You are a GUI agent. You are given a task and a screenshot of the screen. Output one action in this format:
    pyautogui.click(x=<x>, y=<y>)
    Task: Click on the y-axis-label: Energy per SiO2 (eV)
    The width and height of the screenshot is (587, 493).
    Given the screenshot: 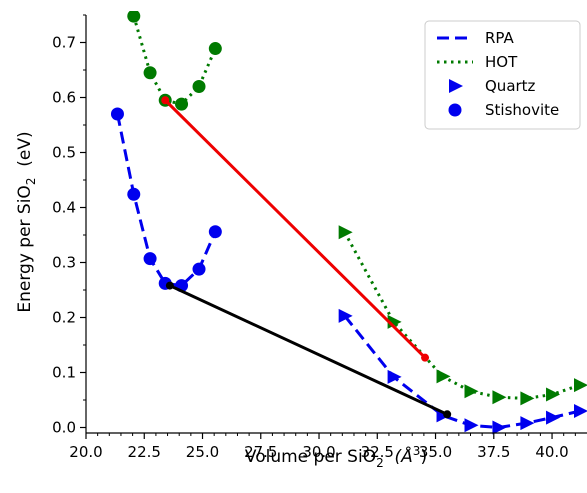 What is the action you would take?
    pyautogui.click(x=26, y=221)
    